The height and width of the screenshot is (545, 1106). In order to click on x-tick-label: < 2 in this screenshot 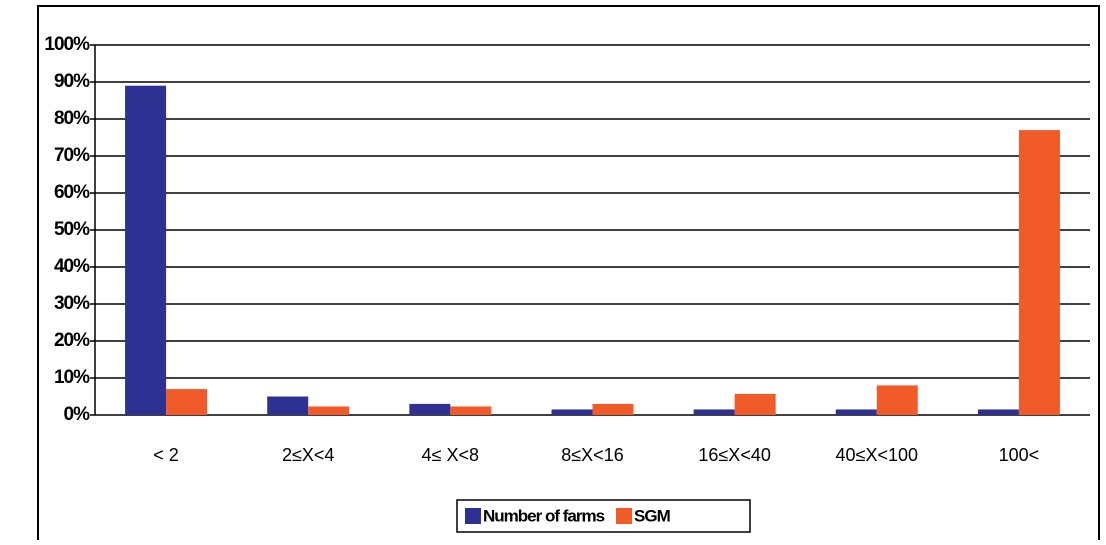, I will do `click(166, 455)`.